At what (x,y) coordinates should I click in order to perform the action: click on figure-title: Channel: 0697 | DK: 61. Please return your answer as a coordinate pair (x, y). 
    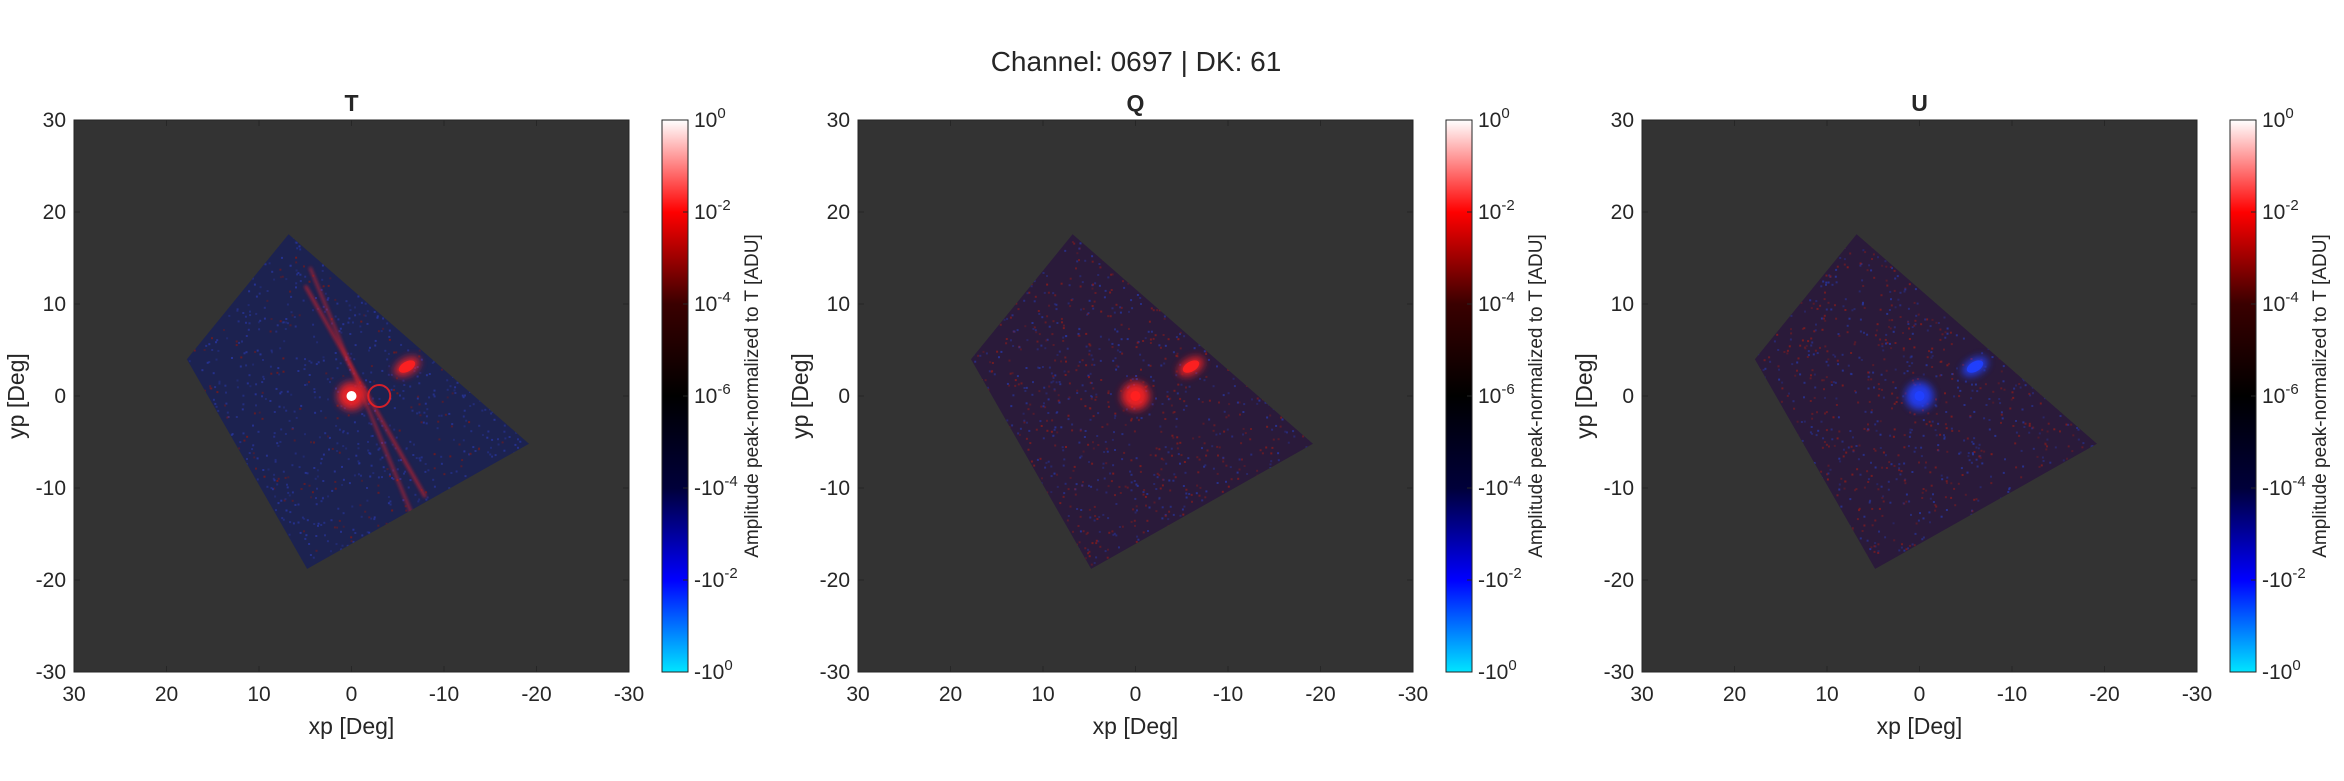
    Looking at the image, I should click on (1136, 61).